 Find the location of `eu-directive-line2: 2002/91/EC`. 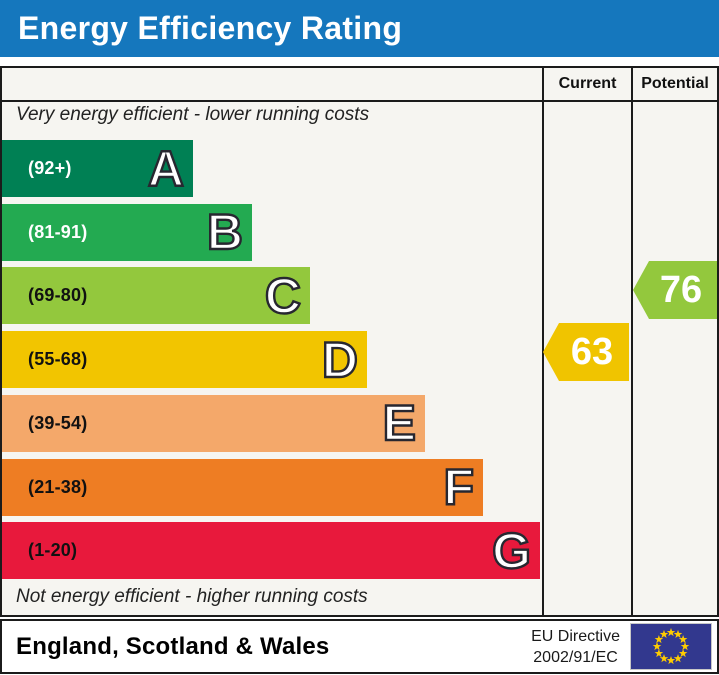

eu-directive-line2: 2002/91/EC is located at coordinates (575, 657).